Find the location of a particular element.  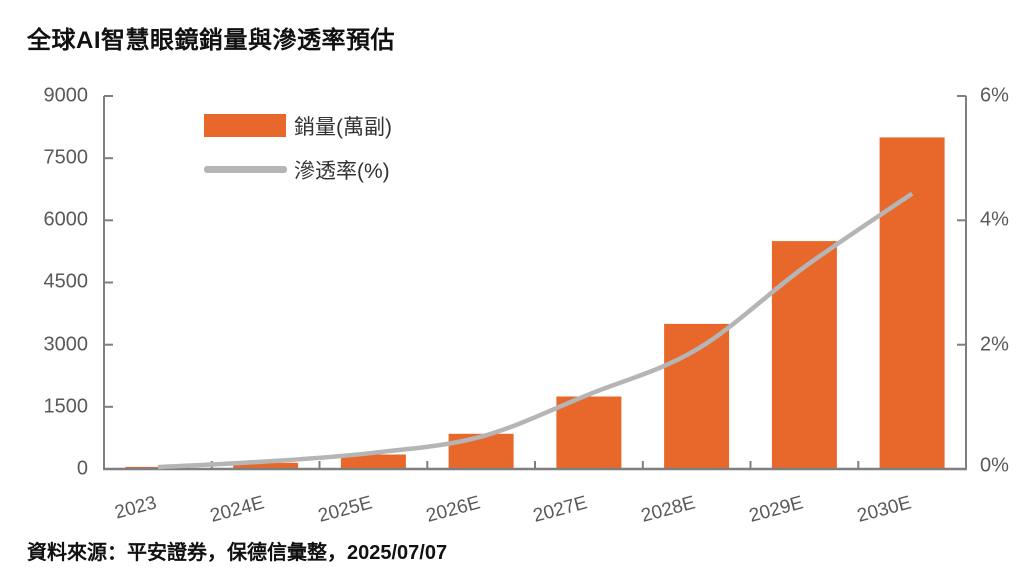

left-axis-tick-label: 0 is located at coordinates (82, 468).